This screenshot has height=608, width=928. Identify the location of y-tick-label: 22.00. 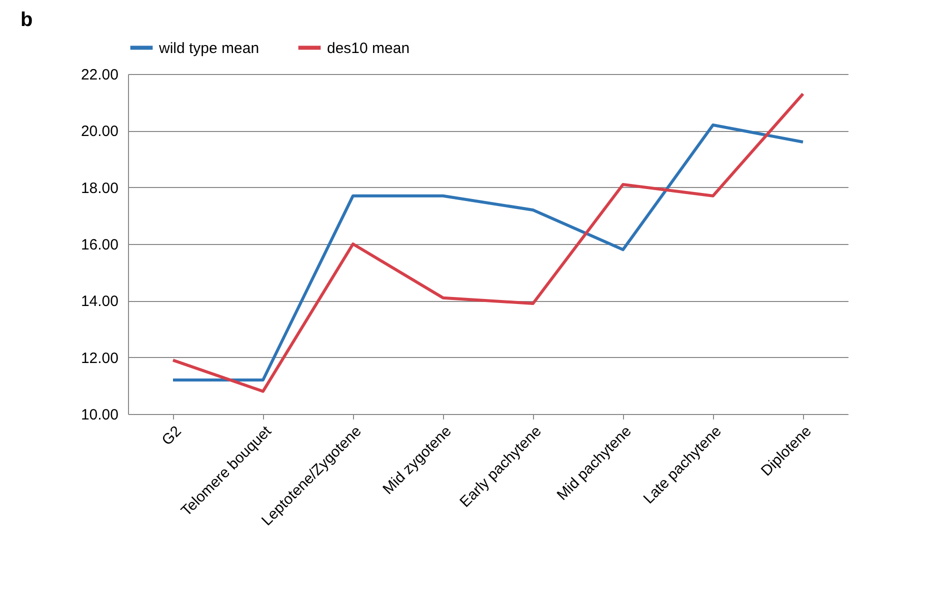
(99, 75).